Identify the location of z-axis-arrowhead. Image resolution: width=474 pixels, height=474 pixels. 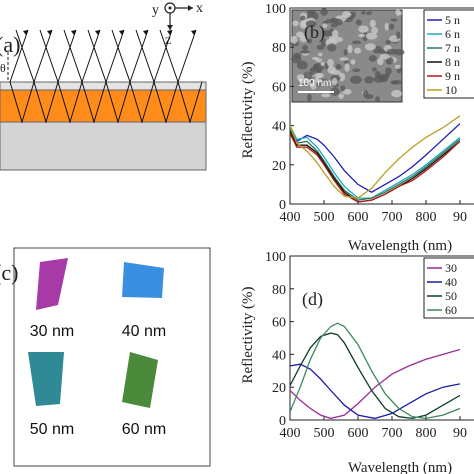
(170, 27).